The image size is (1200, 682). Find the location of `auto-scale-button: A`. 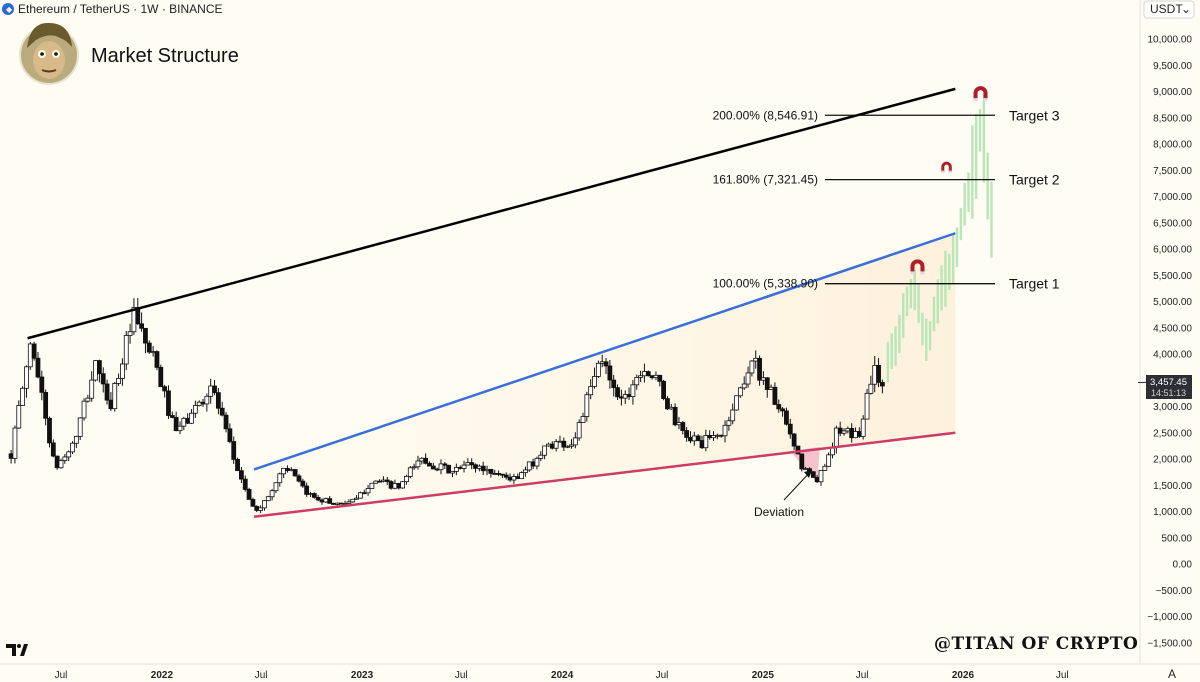

auto-scale-button: A is located at coordinates (1172, 674).